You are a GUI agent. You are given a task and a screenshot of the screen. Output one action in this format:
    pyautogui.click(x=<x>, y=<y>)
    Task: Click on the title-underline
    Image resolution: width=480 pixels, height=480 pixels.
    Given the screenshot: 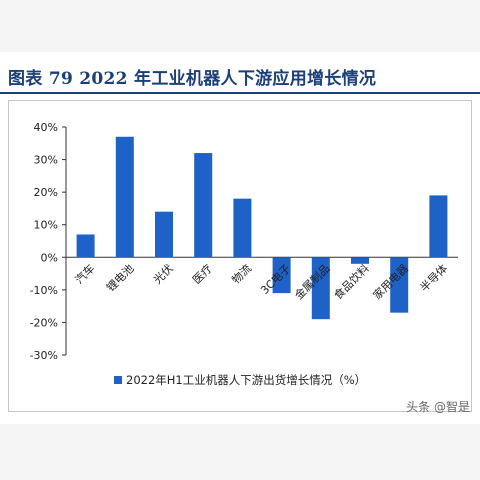 What is the action you would take?
    pyautogui.click(x=240, y=93)
    